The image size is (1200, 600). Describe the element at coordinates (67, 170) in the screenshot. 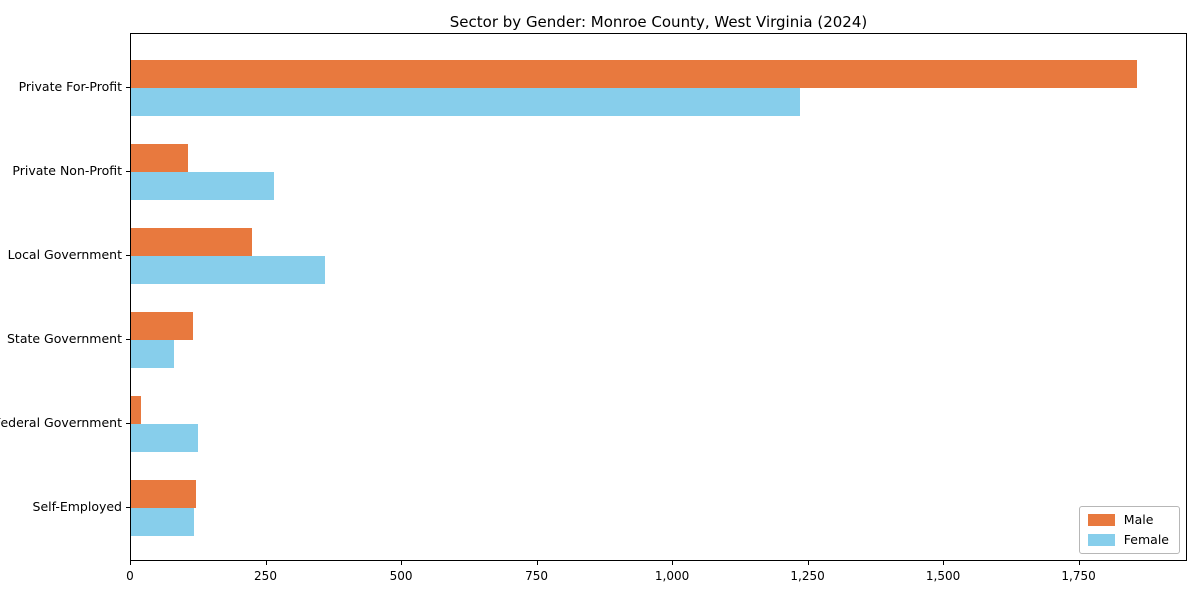

I see `y-tick-label: Private Non-Profit` at that location.